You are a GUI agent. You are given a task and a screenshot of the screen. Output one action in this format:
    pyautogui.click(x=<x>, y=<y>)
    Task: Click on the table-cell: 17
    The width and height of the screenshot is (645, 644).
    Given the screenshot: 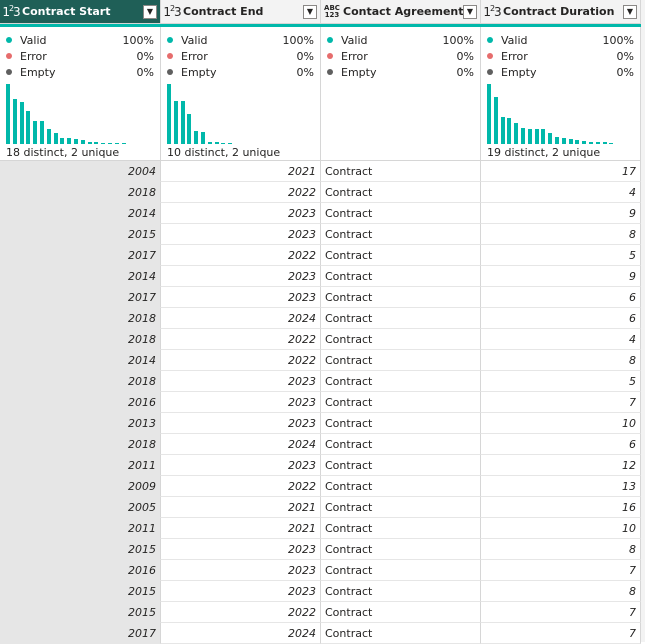 What is the action you would take?
    pyautogui.click(x=561, y=171)
    